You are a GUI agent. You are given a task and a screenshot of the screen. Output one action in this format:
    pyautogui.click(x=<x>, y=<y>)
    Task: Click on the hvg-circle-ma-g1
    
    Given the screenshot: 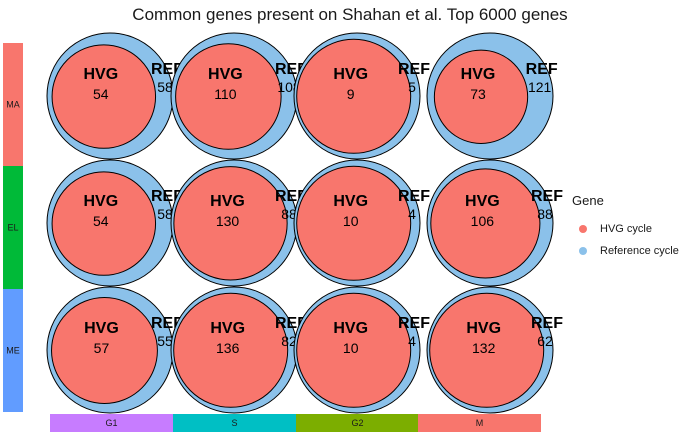 What is the action you would take?
    pyautogui.click(x=104, y=96)
    